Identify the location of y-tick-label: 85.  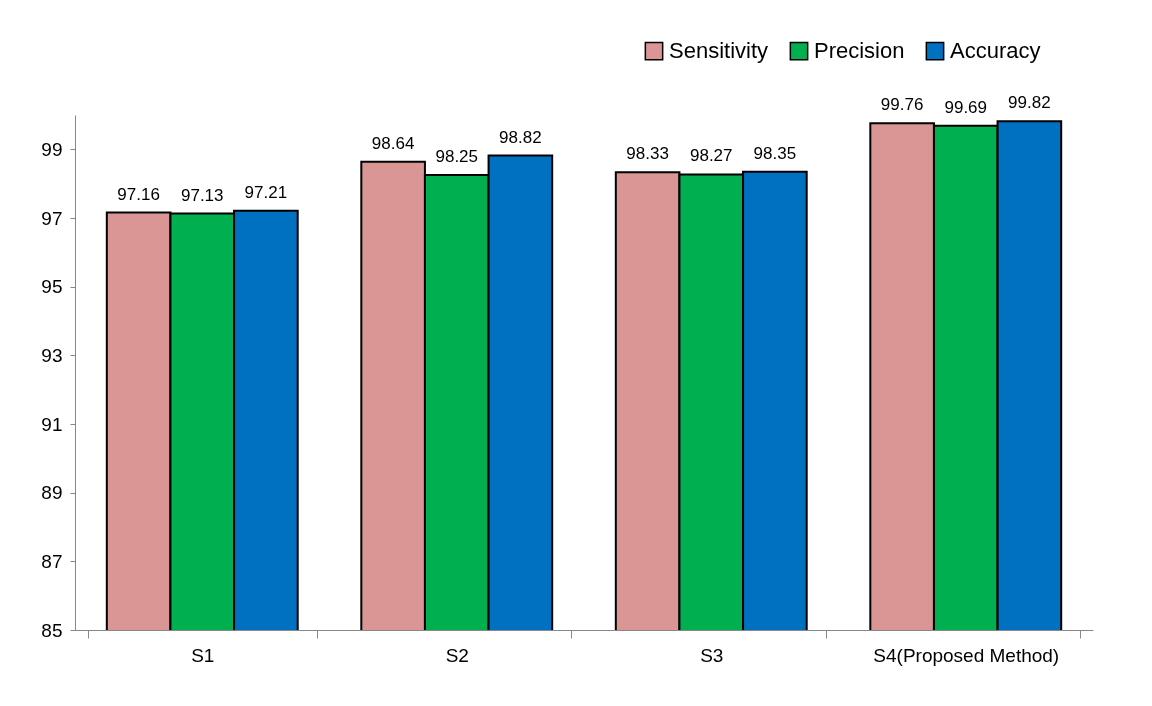
(52, 630).